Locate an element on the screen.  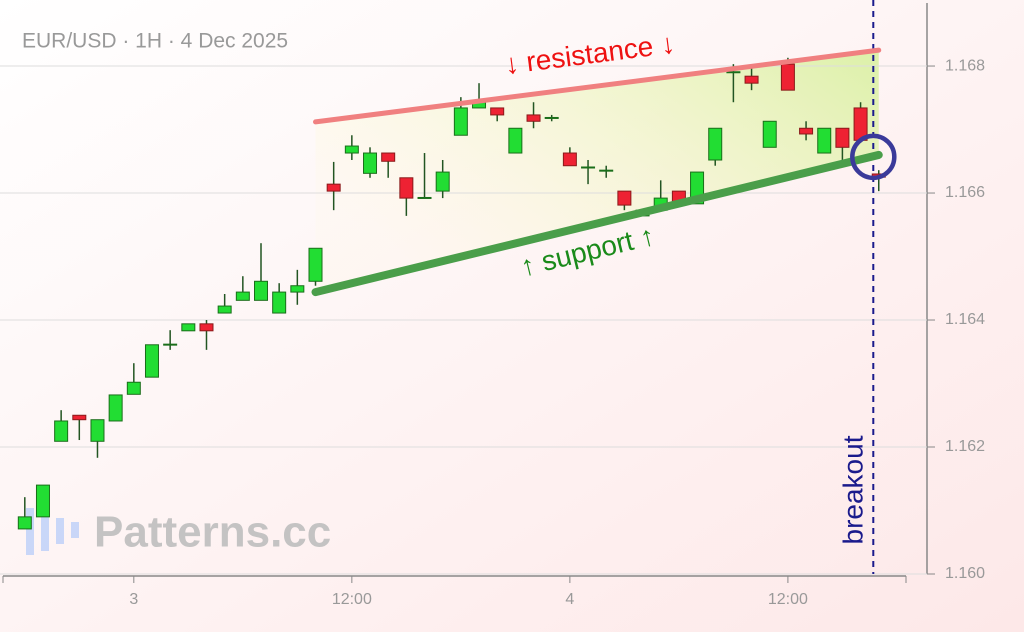
y-tick-label: 1.162 is located at coordinates (965, 446).